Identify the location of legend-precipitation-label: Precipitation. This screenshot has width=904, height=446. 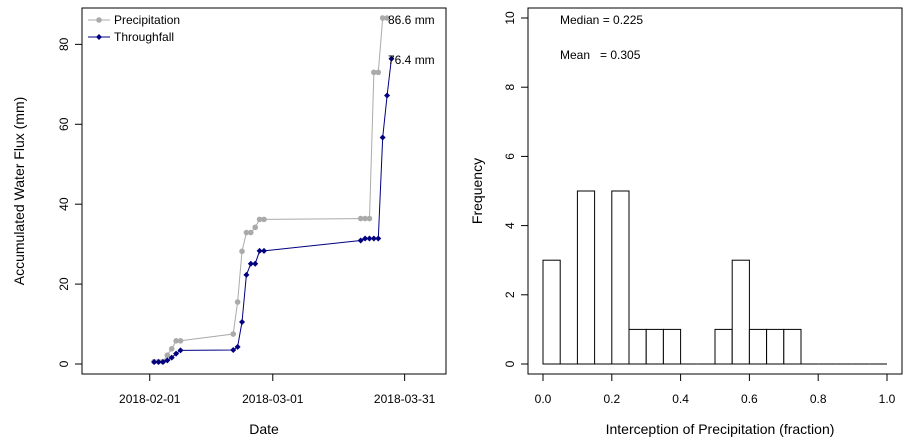
(147, 20).